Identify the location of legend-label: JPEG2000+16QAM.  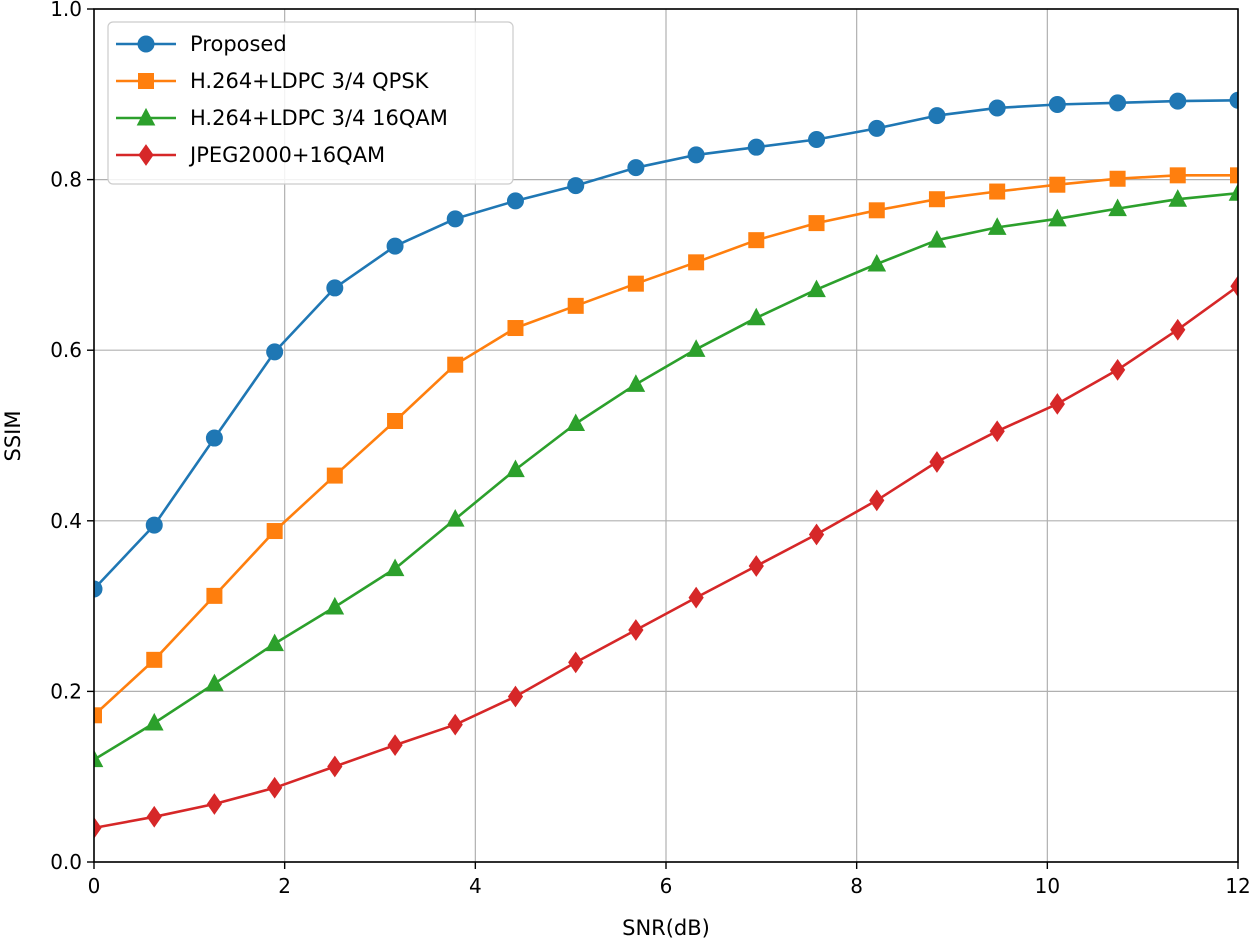
(286, 155).